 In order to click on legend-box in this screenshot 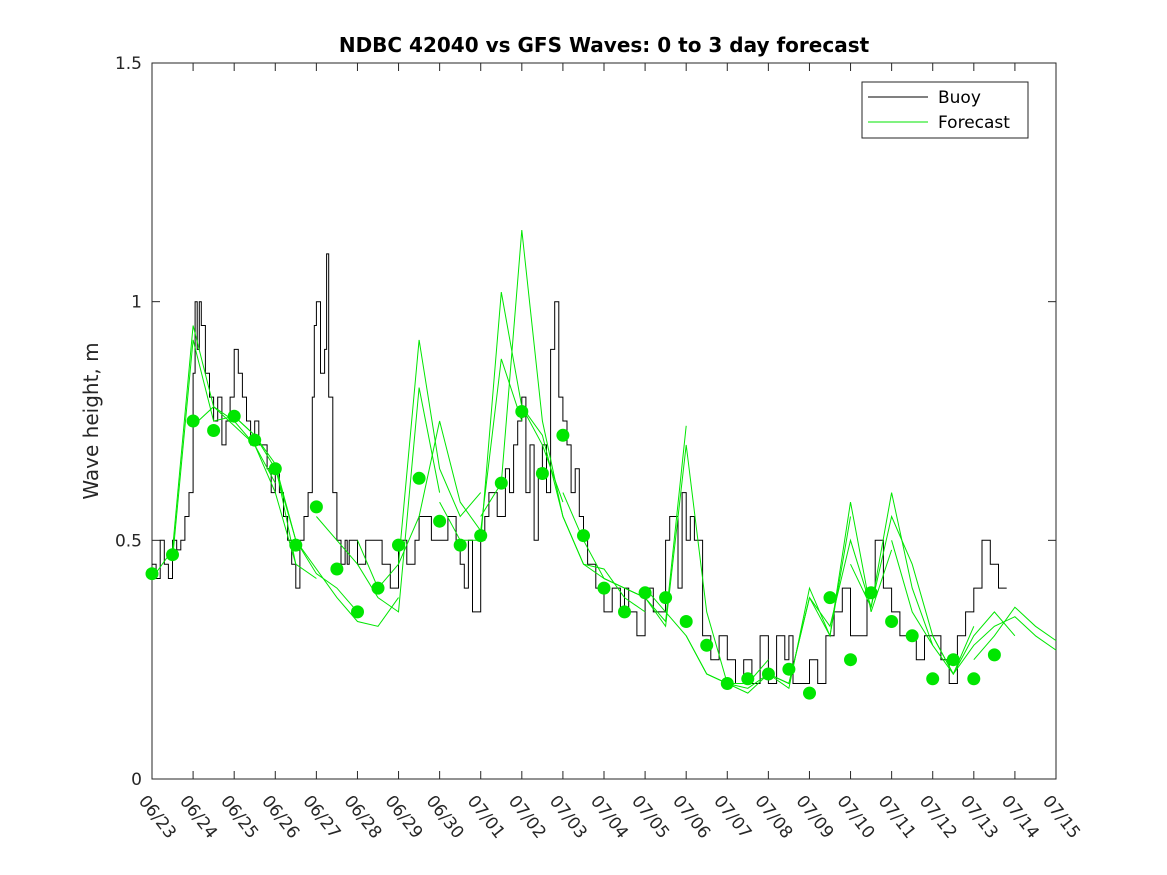, I will do `click(945, 110)`.